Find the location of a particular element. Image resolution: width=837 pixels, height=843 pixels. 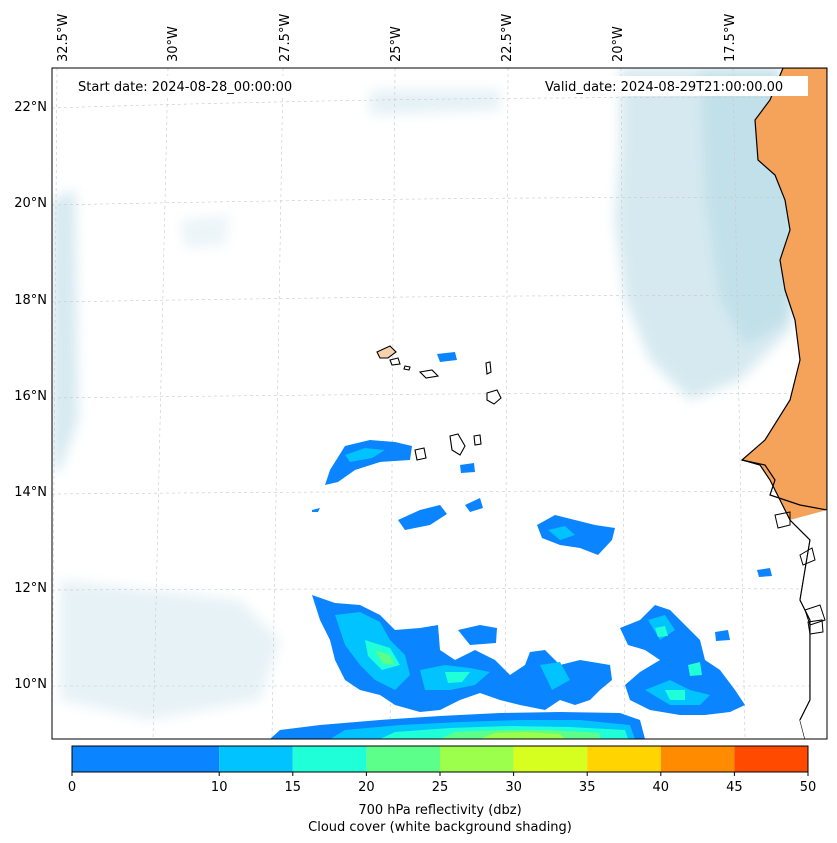

colorbar-tick-label: 30 is located at coordinates (513, 787).